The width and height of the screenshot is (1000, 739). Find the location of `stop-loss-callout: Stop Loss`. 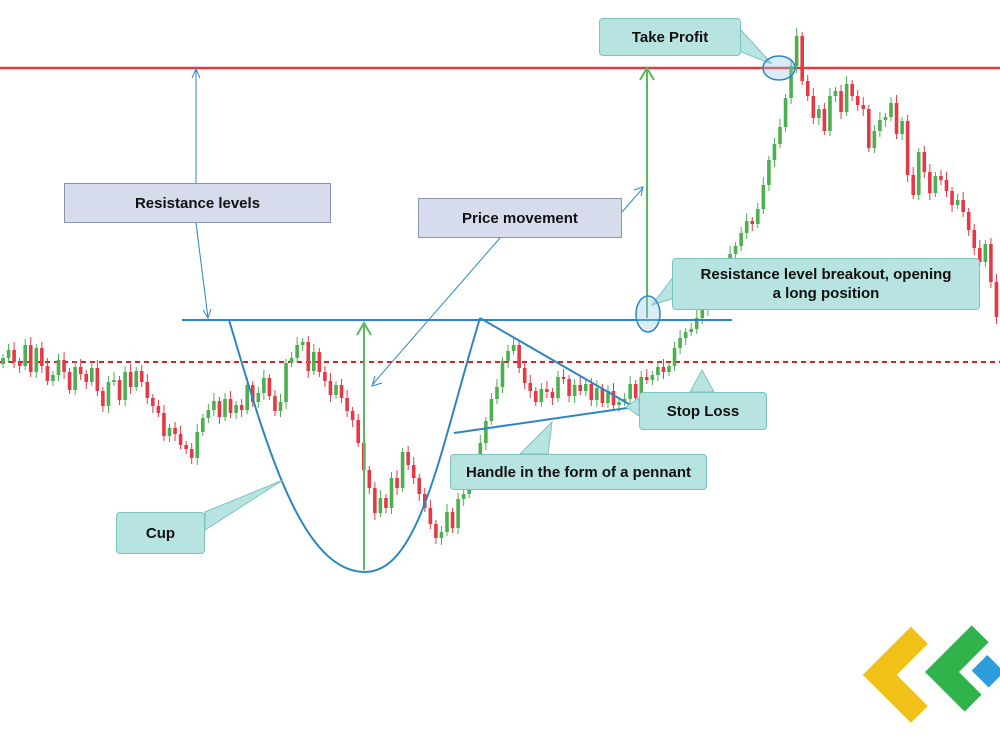

stop-loss-callout: Stop Loss is located at coordinates (703, 411).